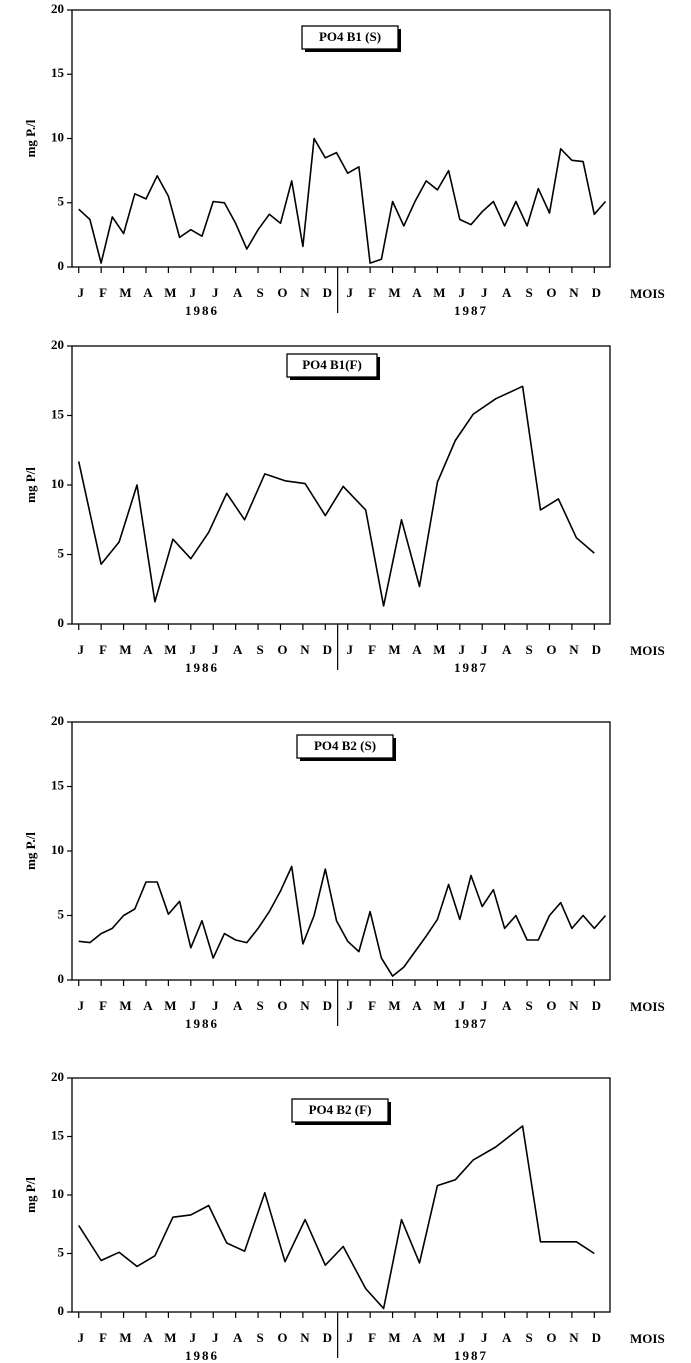 The height and width of the screenshot is (1363, 691). I want to click on y-axis-label: mg P/l, so click(30, 485).